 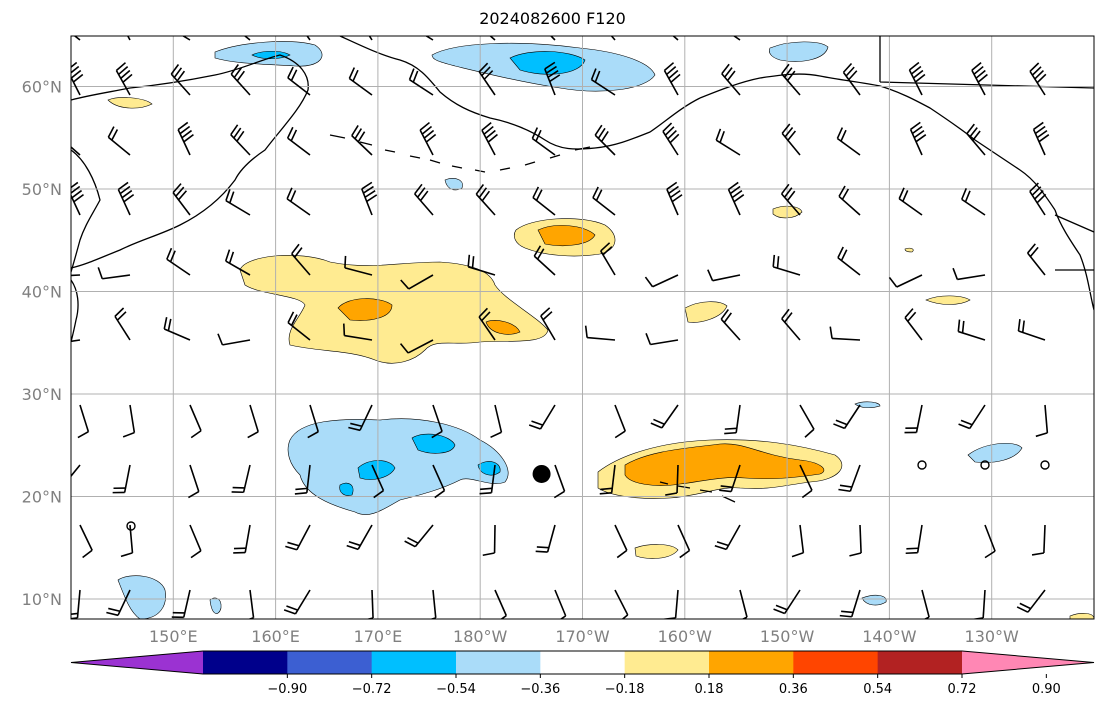 What do you see at coordinates (42, 394) in the screenshot?
I see `latitude-label: 30°N` at bounding box center [42, 394].